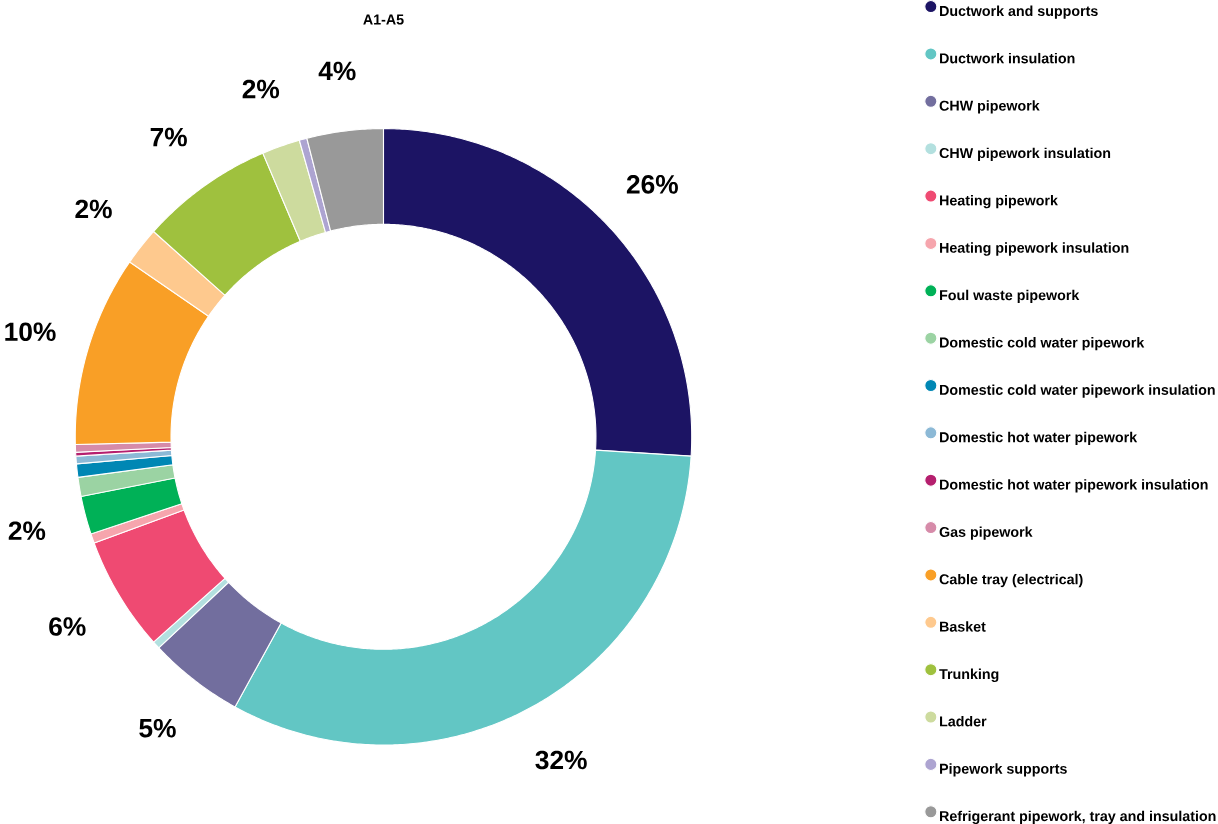 Image resolution: width=1218 pixels, height=824 pixels. I want to click on data-label: 32%, so click(561, 760).